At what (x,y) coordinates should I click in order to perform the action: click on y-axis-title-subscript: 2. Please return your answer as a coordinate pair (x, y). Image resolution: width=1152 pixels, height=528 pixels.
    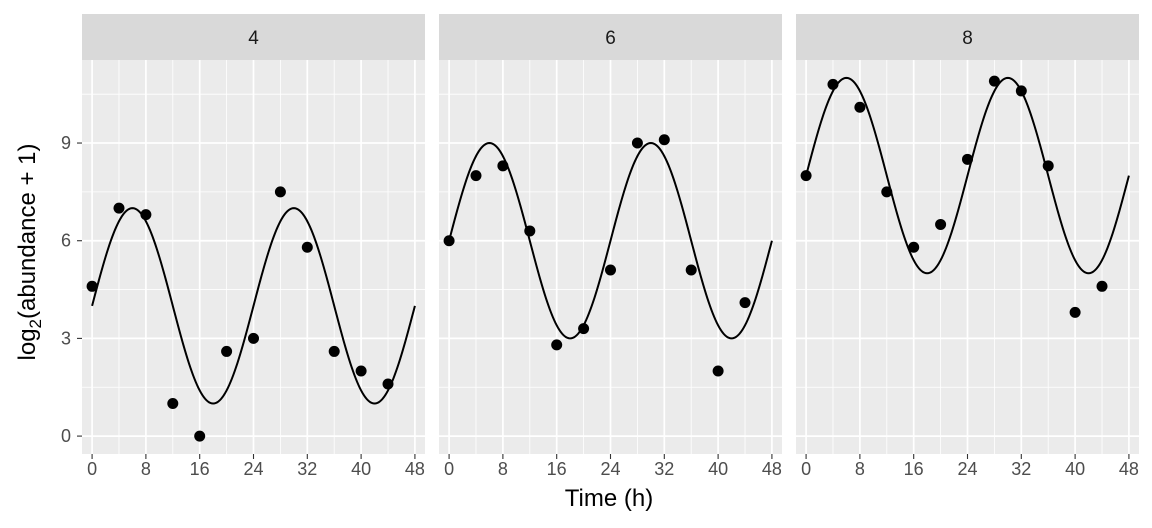
    Looking at the image, I should click on (35, 323).